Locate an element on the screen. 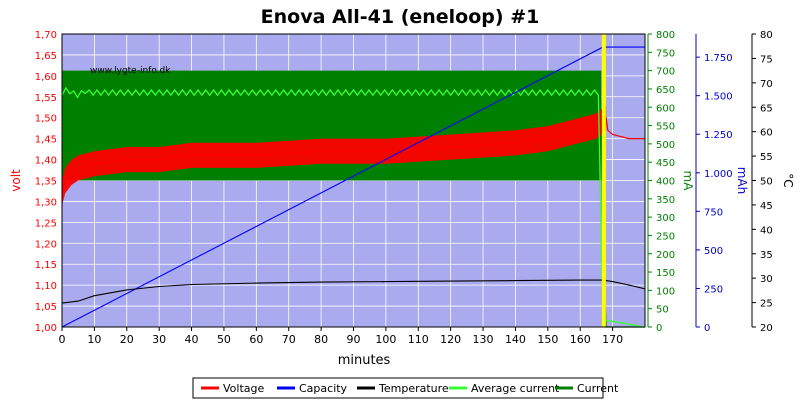  volt-tick-label: 1,20 is located at coordinates (46, 244).